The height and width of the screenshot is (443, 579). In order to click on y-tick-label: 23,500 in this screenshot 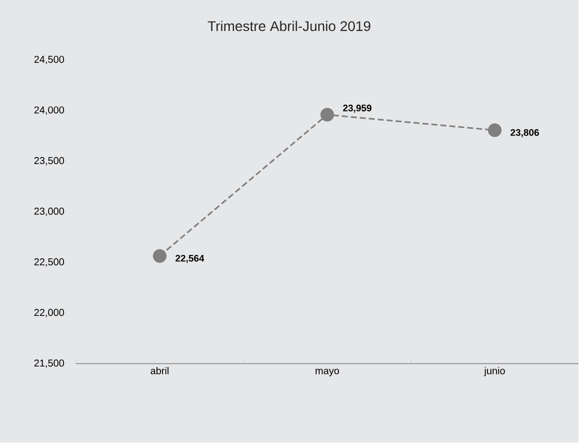, I will do `click(49, 161)`.